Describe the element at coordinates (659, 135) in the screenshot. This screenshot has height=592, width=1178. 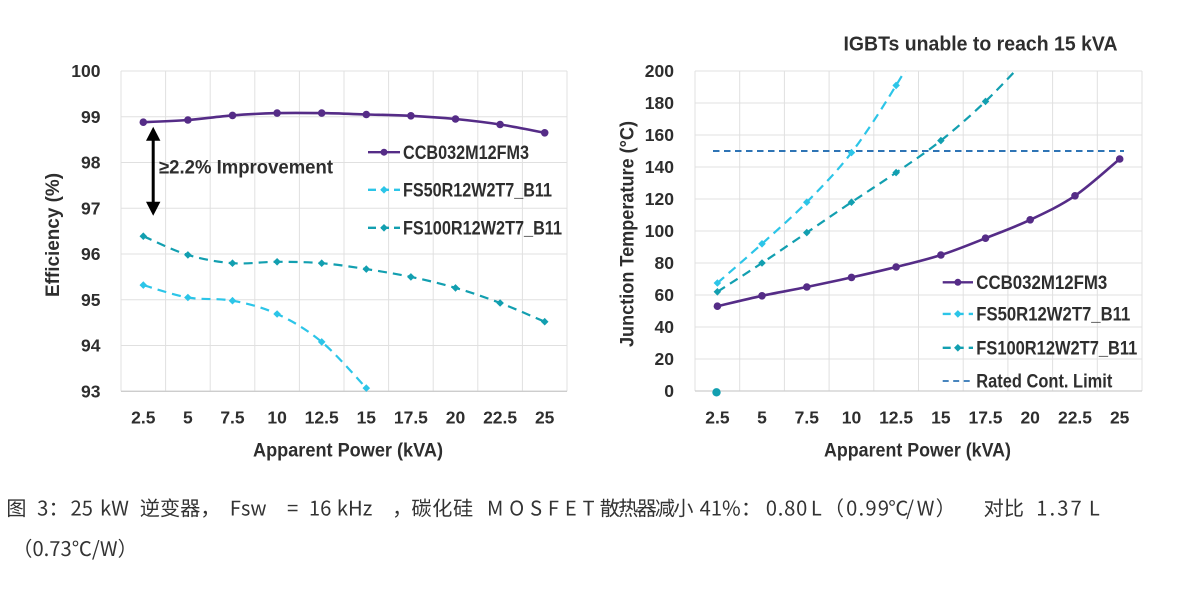
I see `svg-text: 160` at that location.